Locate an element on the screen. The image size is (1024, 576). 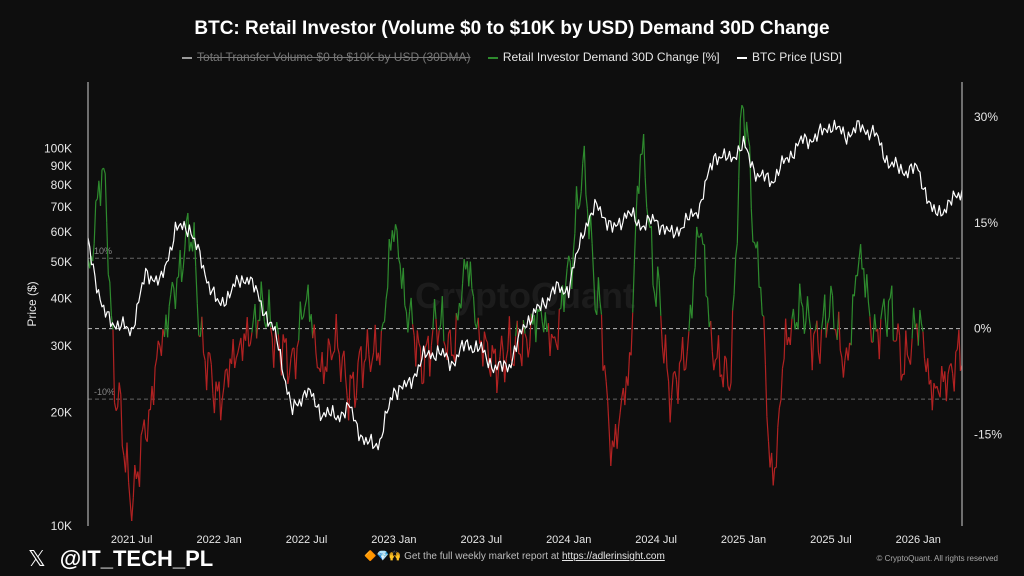
x-logo-icon: 𝕏 is located at coordinates (37, 558).